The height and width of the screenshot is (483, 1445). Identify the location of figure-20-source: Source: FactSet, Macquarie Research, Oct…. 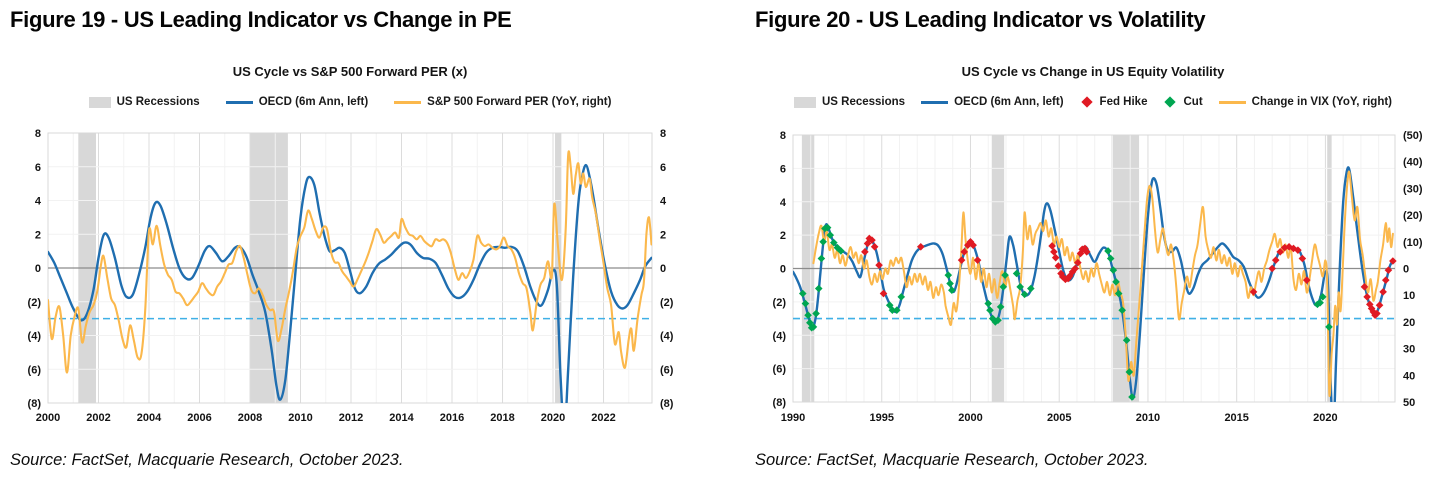
(952, 460).